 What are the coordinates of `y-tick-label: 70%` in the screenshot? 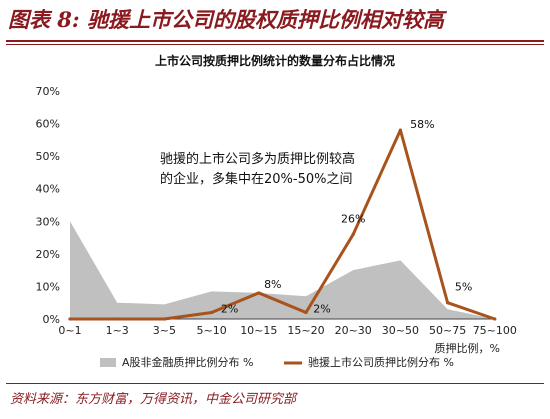 It's located at (48, 91).